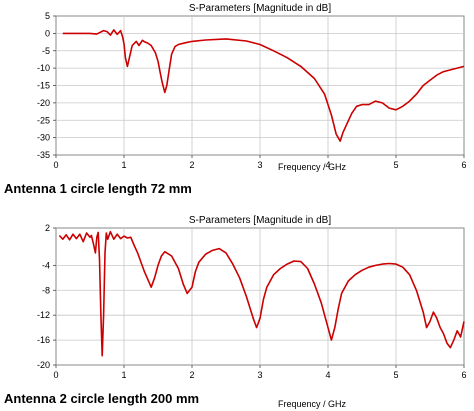 This screenshot has height=411, width=474. What do you see at coordinates (43, 86) in the screenshot?
I see `y-tick-label: -15` at bounding box center [43, 86].